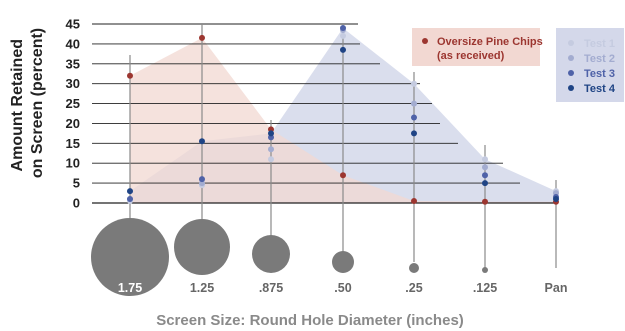  Describe the element at coordinates (73, 163) in the screenshot. I see `y-tick-label-10: 10` at that location.